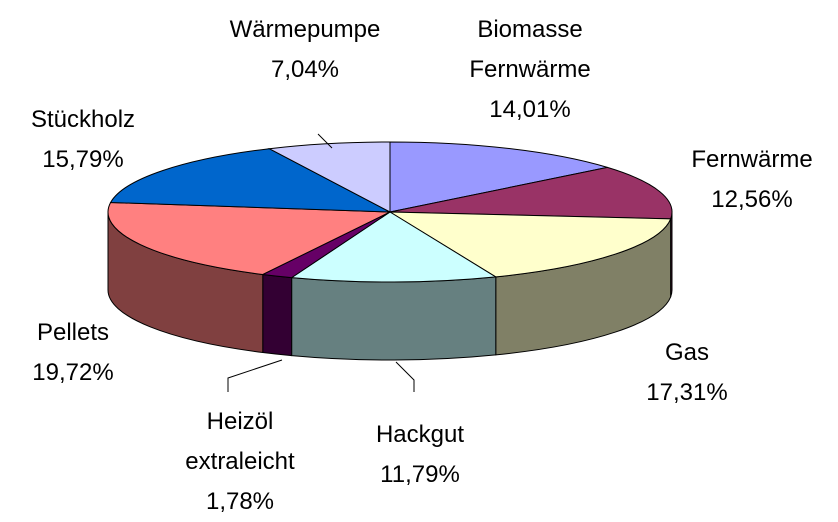 The image size is (838, 522). I want to click on slice-label: Gas 17,31%, so click(686, 373).